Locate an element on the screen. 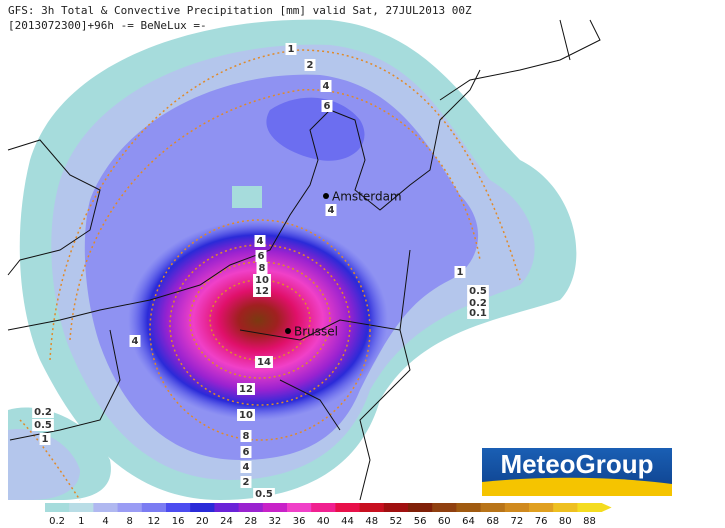  colorbar-label: 28 is located at coordinates (250, 521).